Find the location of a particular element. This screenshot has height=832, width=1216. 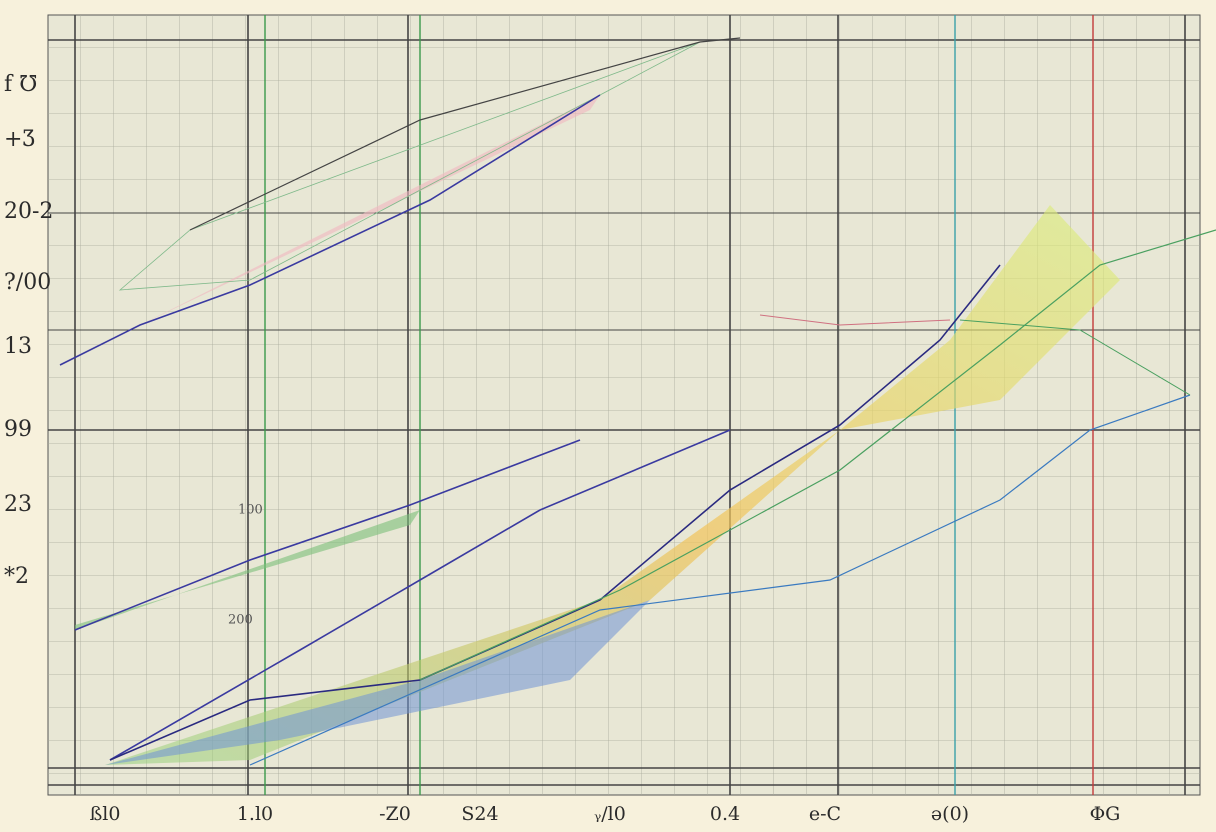

x-label: 1.l0 is located at coordinates (255, 814).